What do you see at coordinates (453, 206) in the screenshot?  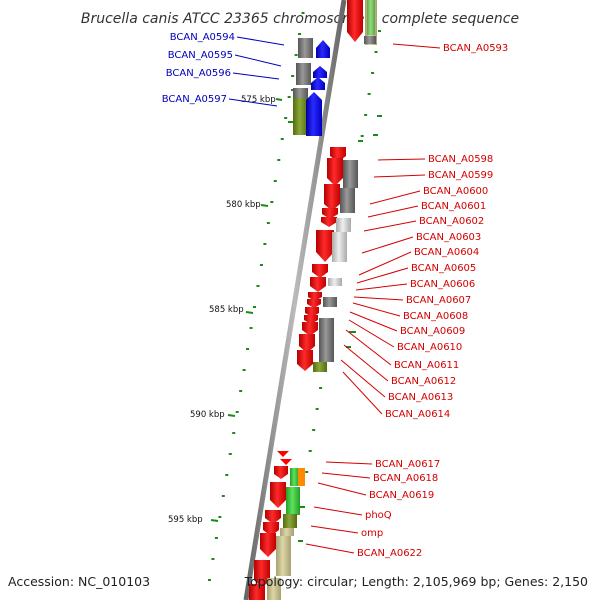 I see `gene-label-bcan-a0601: BCAN_A0601` at bounding box center [453, 206].